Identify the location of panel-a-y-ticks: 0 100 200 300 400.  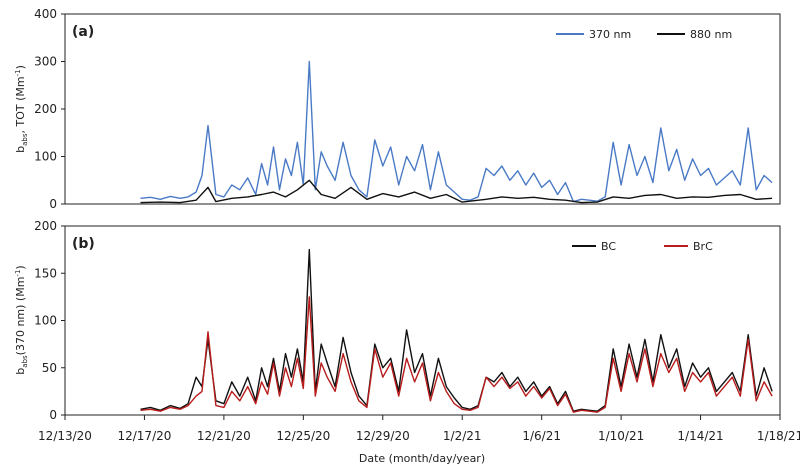
(49, 109).